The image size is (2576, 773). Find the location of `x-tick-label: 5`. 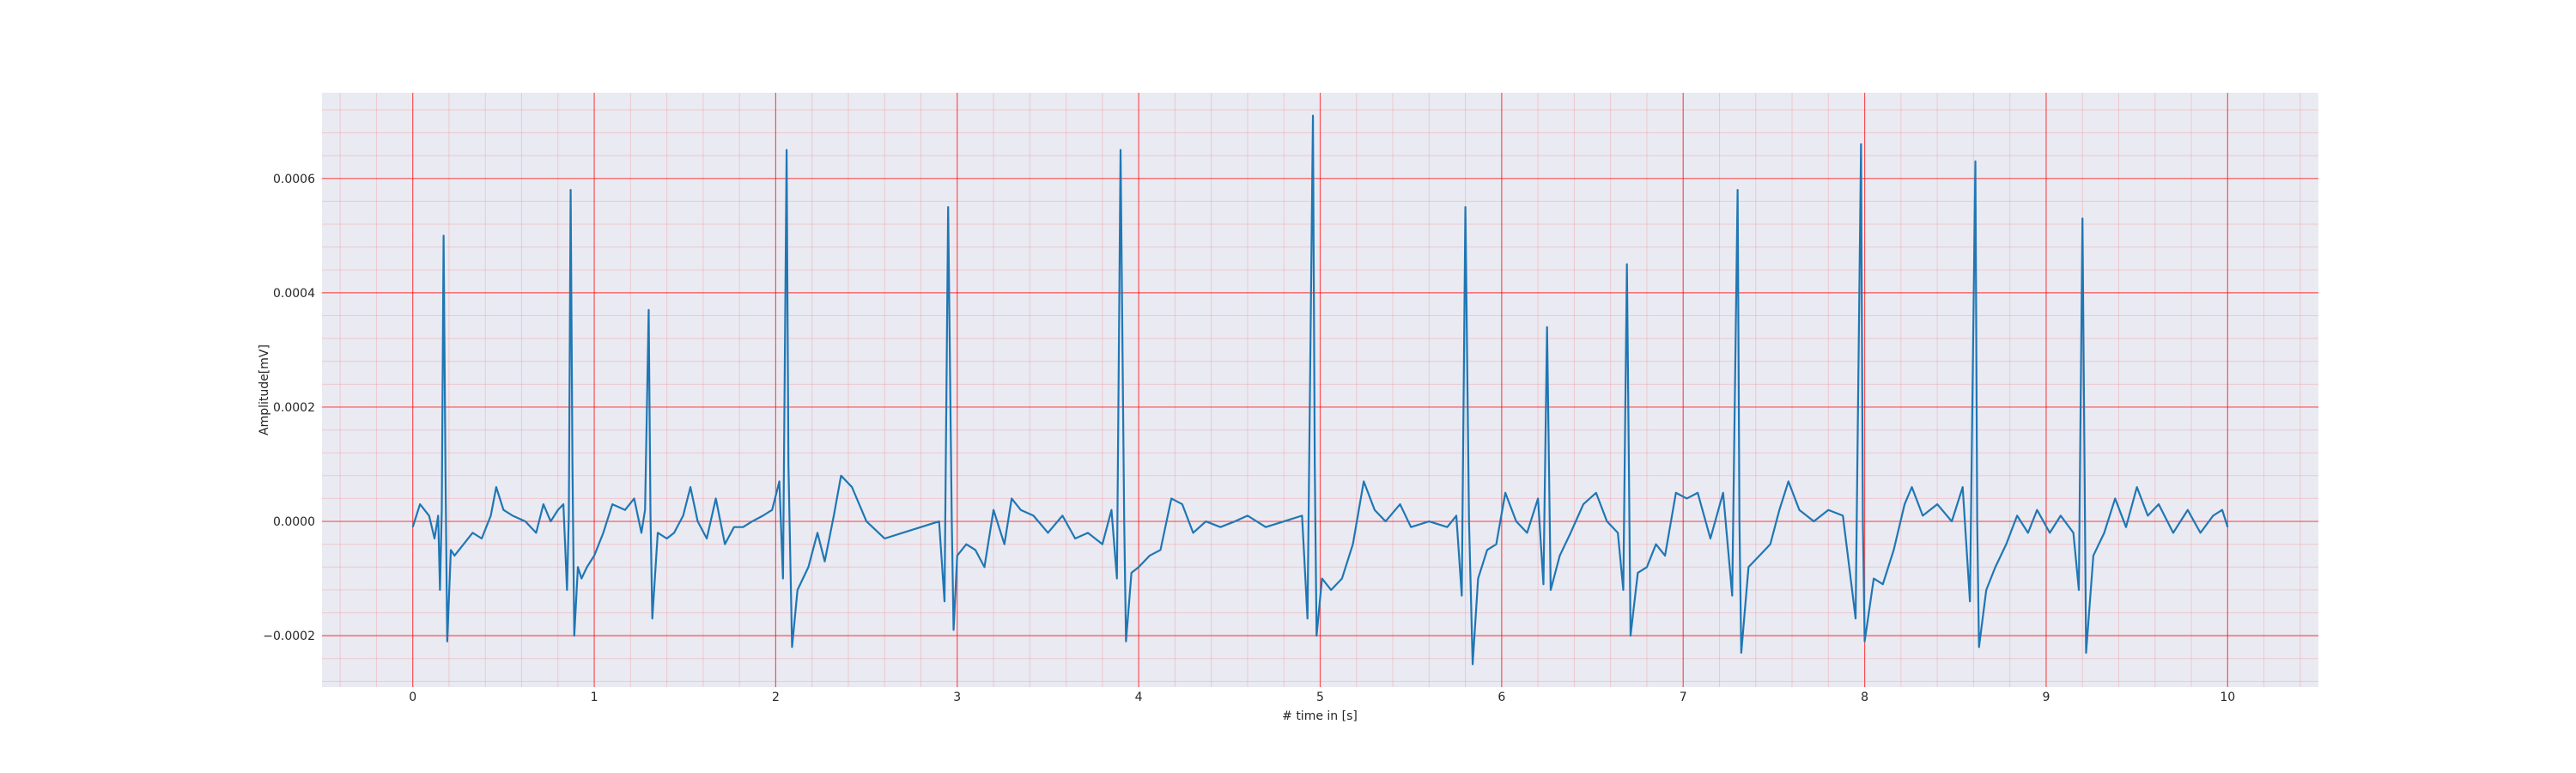

x-tick-label: 5 is located at coordinates (1320, 697).